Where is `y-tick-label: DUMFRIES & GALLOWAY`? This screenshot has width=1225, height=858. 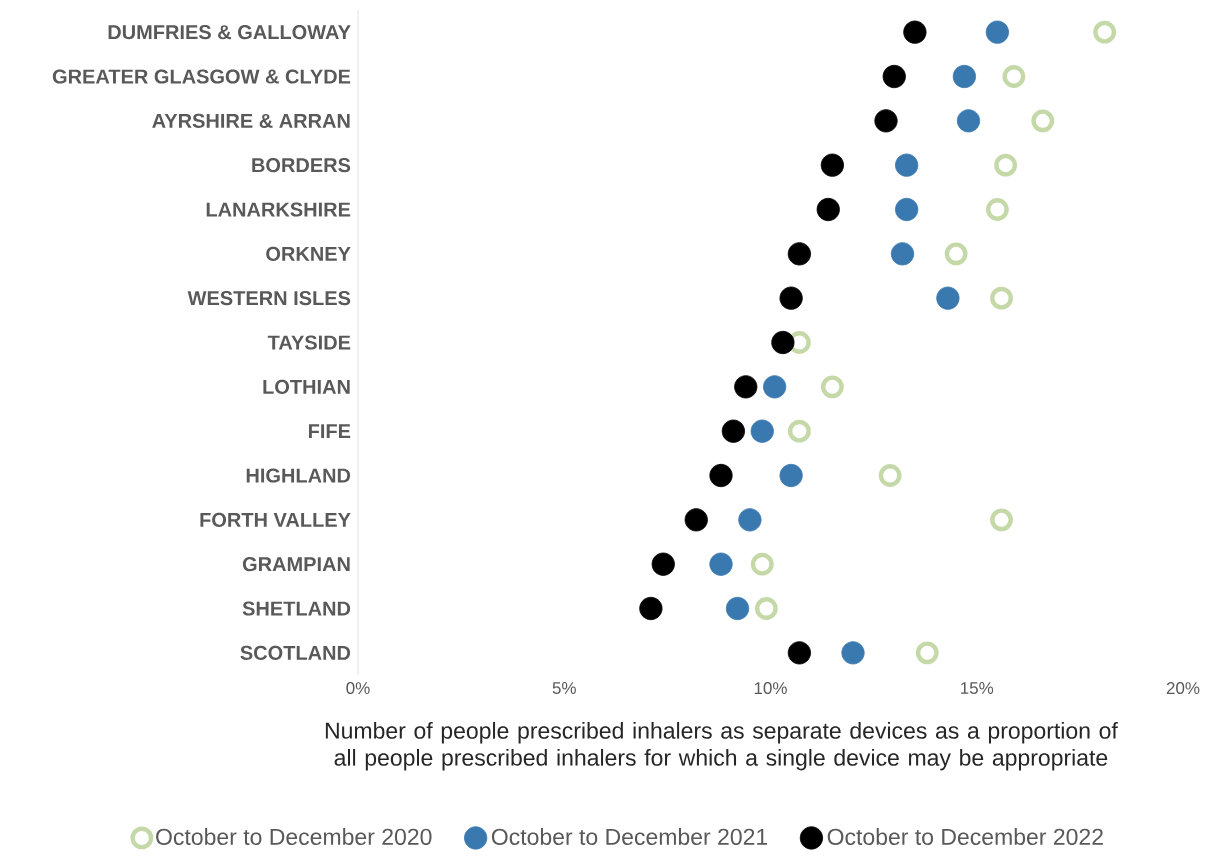
y-tick-label: DUMFRIES & GALLOWAY is located at coordinates (229, 32).